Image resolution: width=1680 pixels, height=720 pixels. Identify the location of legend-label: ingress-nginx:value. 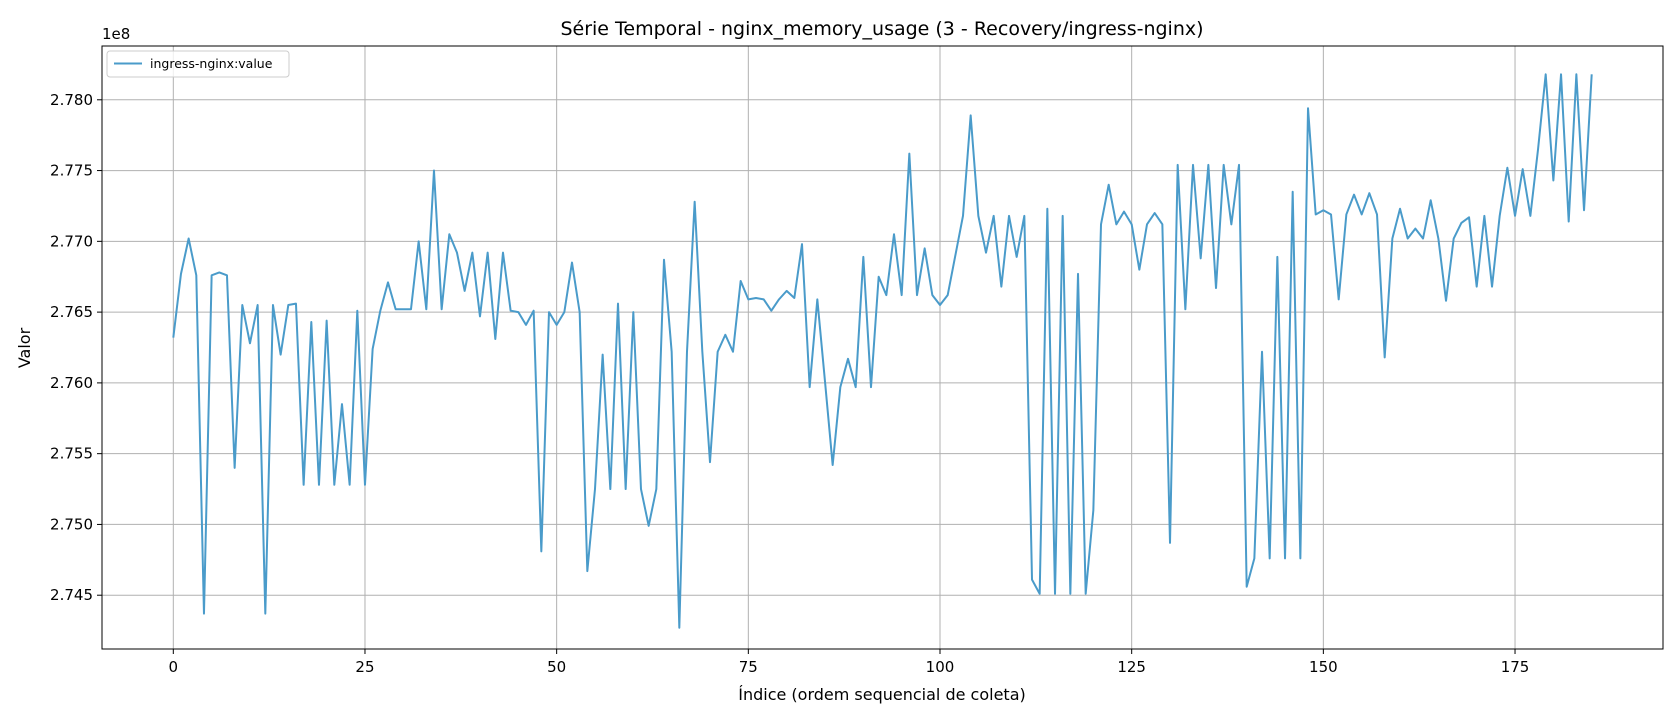
(211, 63).